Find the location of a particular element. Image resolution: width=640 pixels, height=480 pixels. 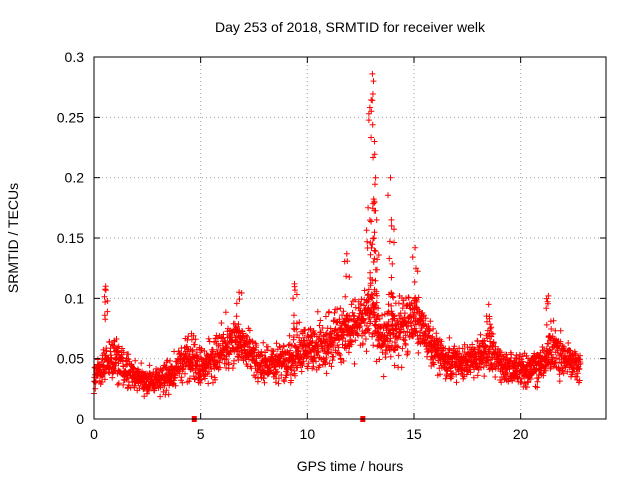

x-tick-label: 5 is located at coordinates (201, 434).